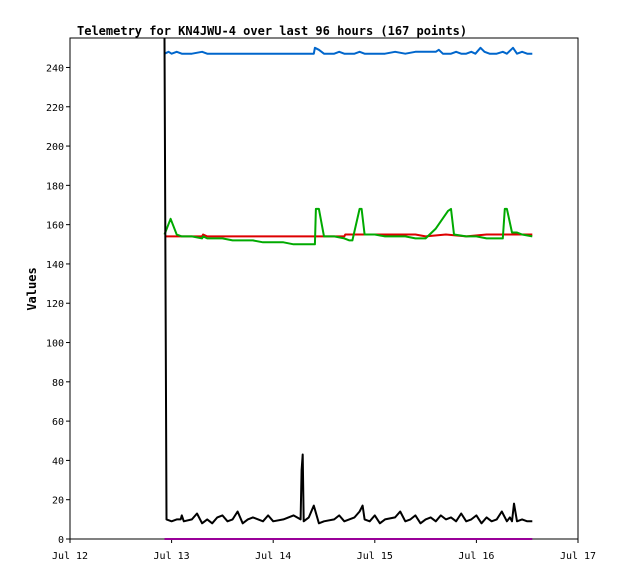 This screenshot has width=618, height=579. What do you see at coordinates (58, 383) in the screenshot?
I see `y-tick-label: 80` at bounding box center [58, 383].